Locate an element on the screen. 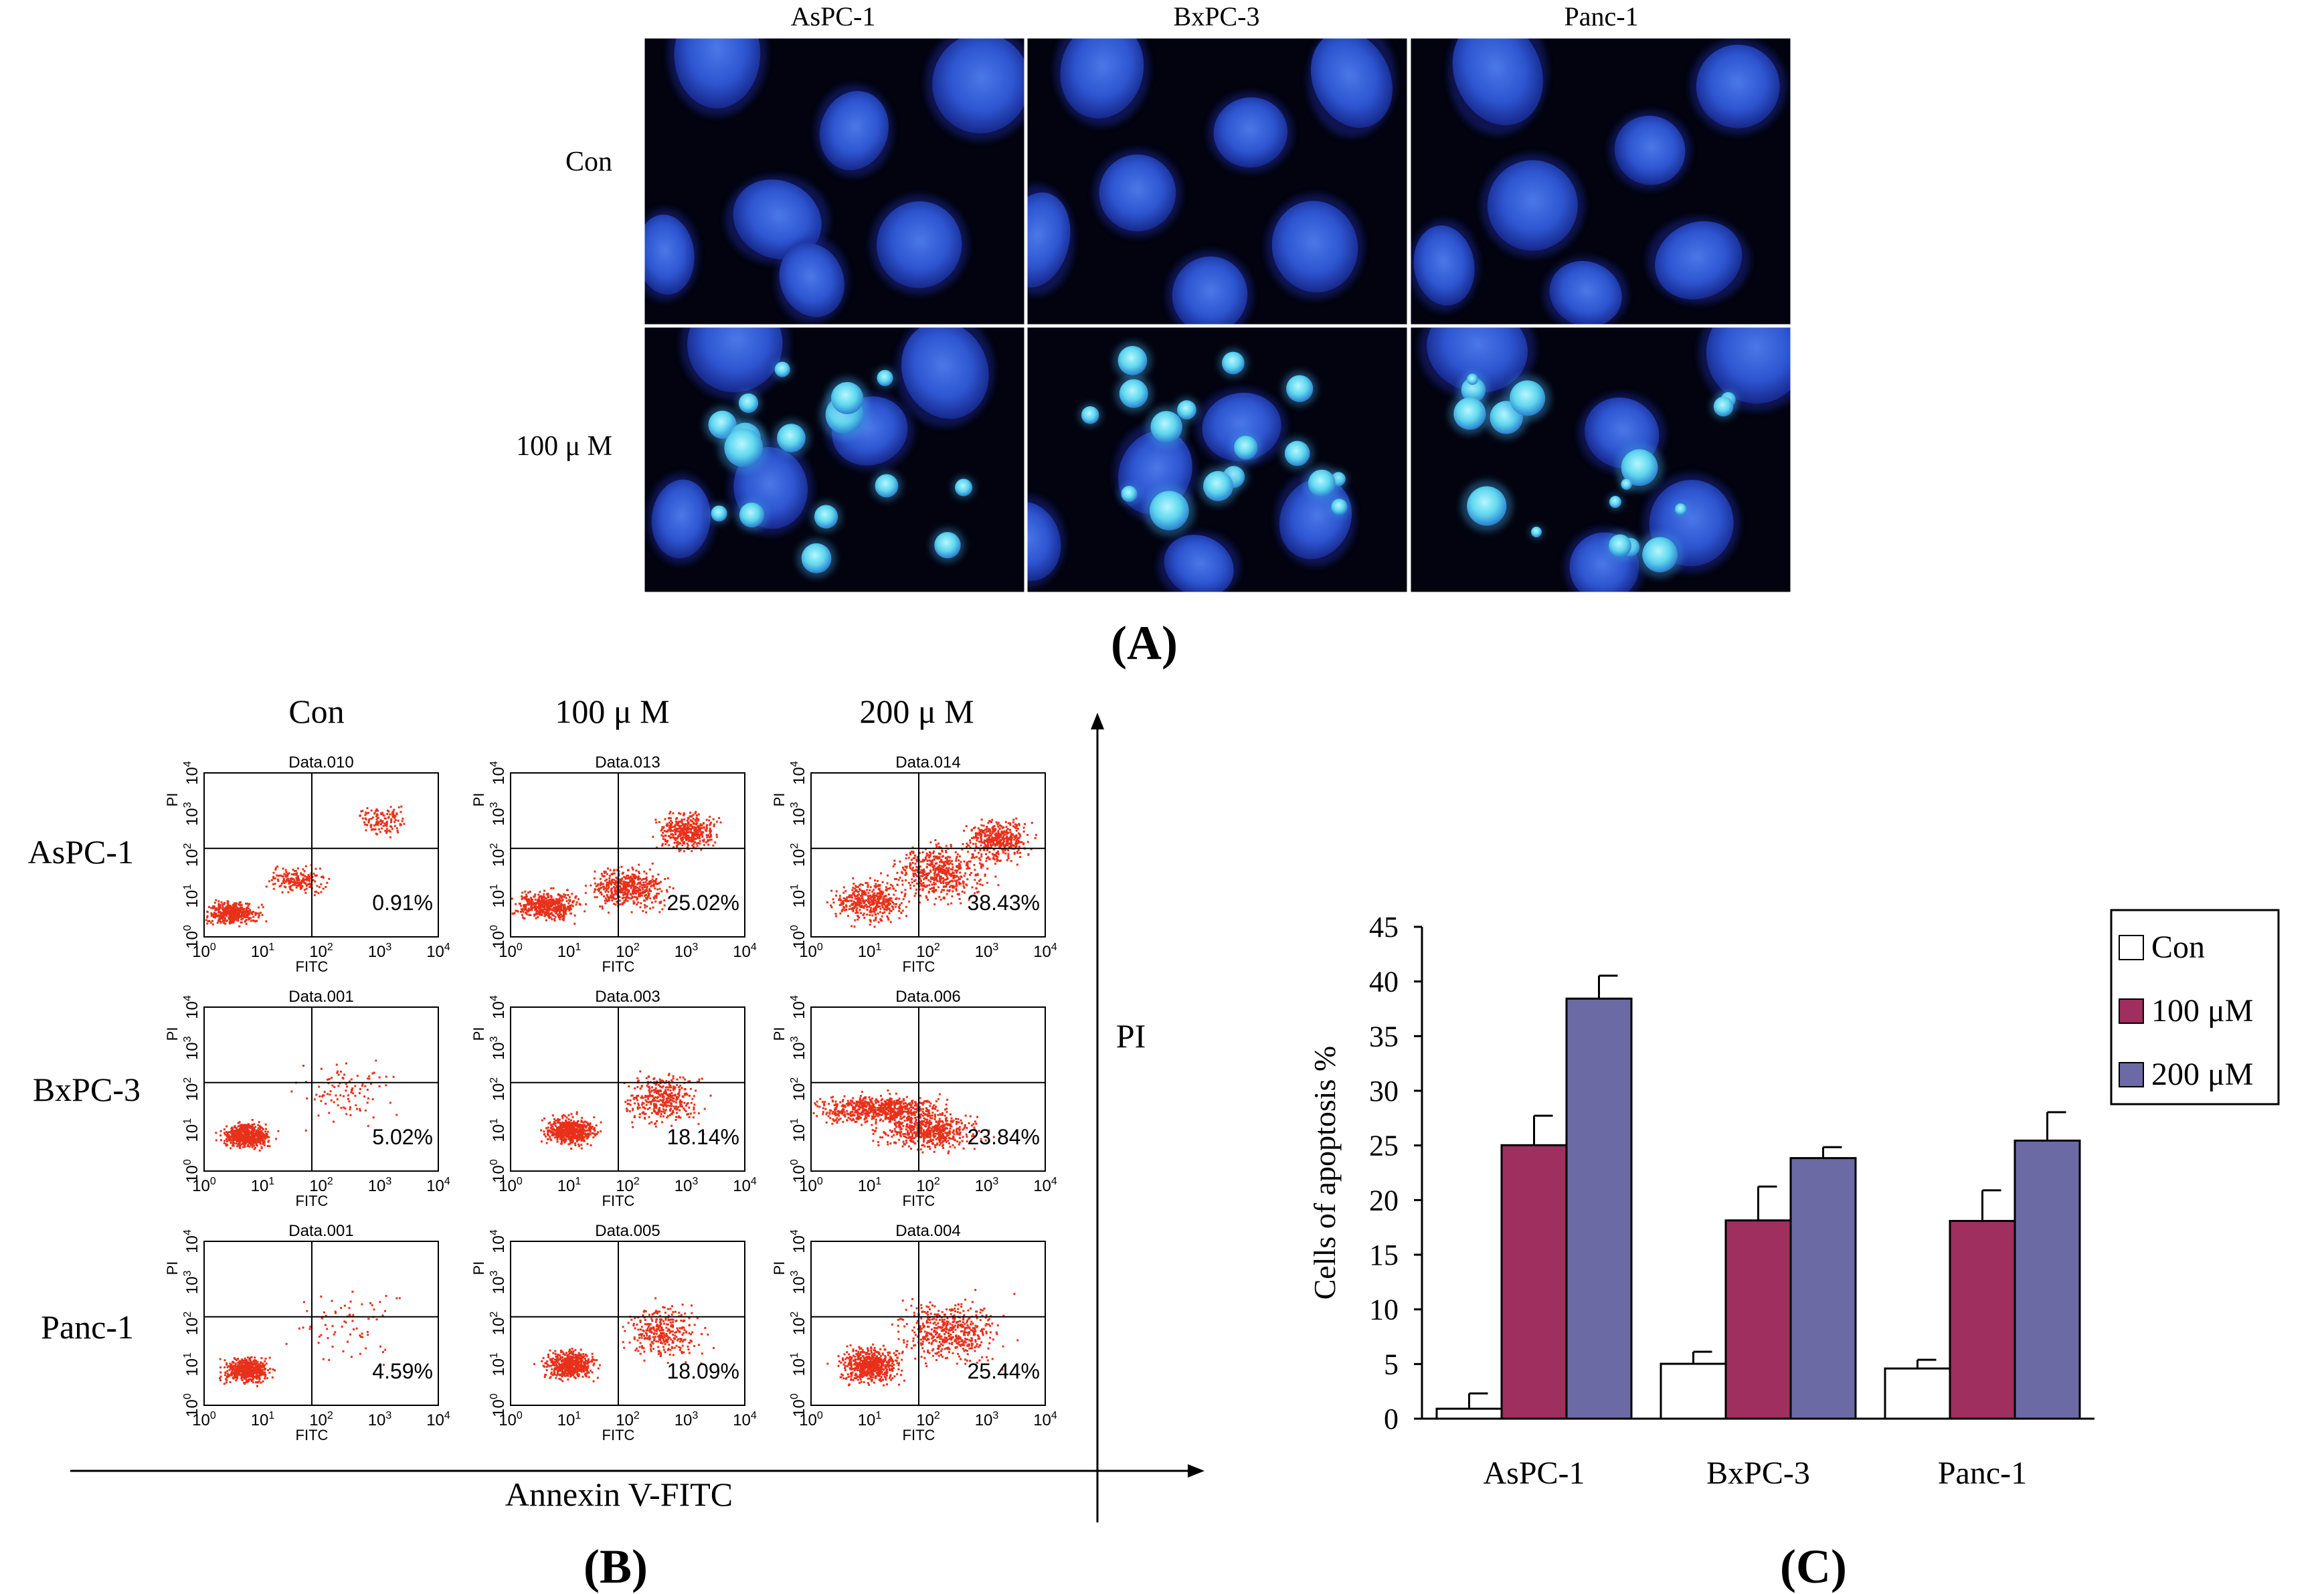  nucleus is located at coordinates (1497, 82).